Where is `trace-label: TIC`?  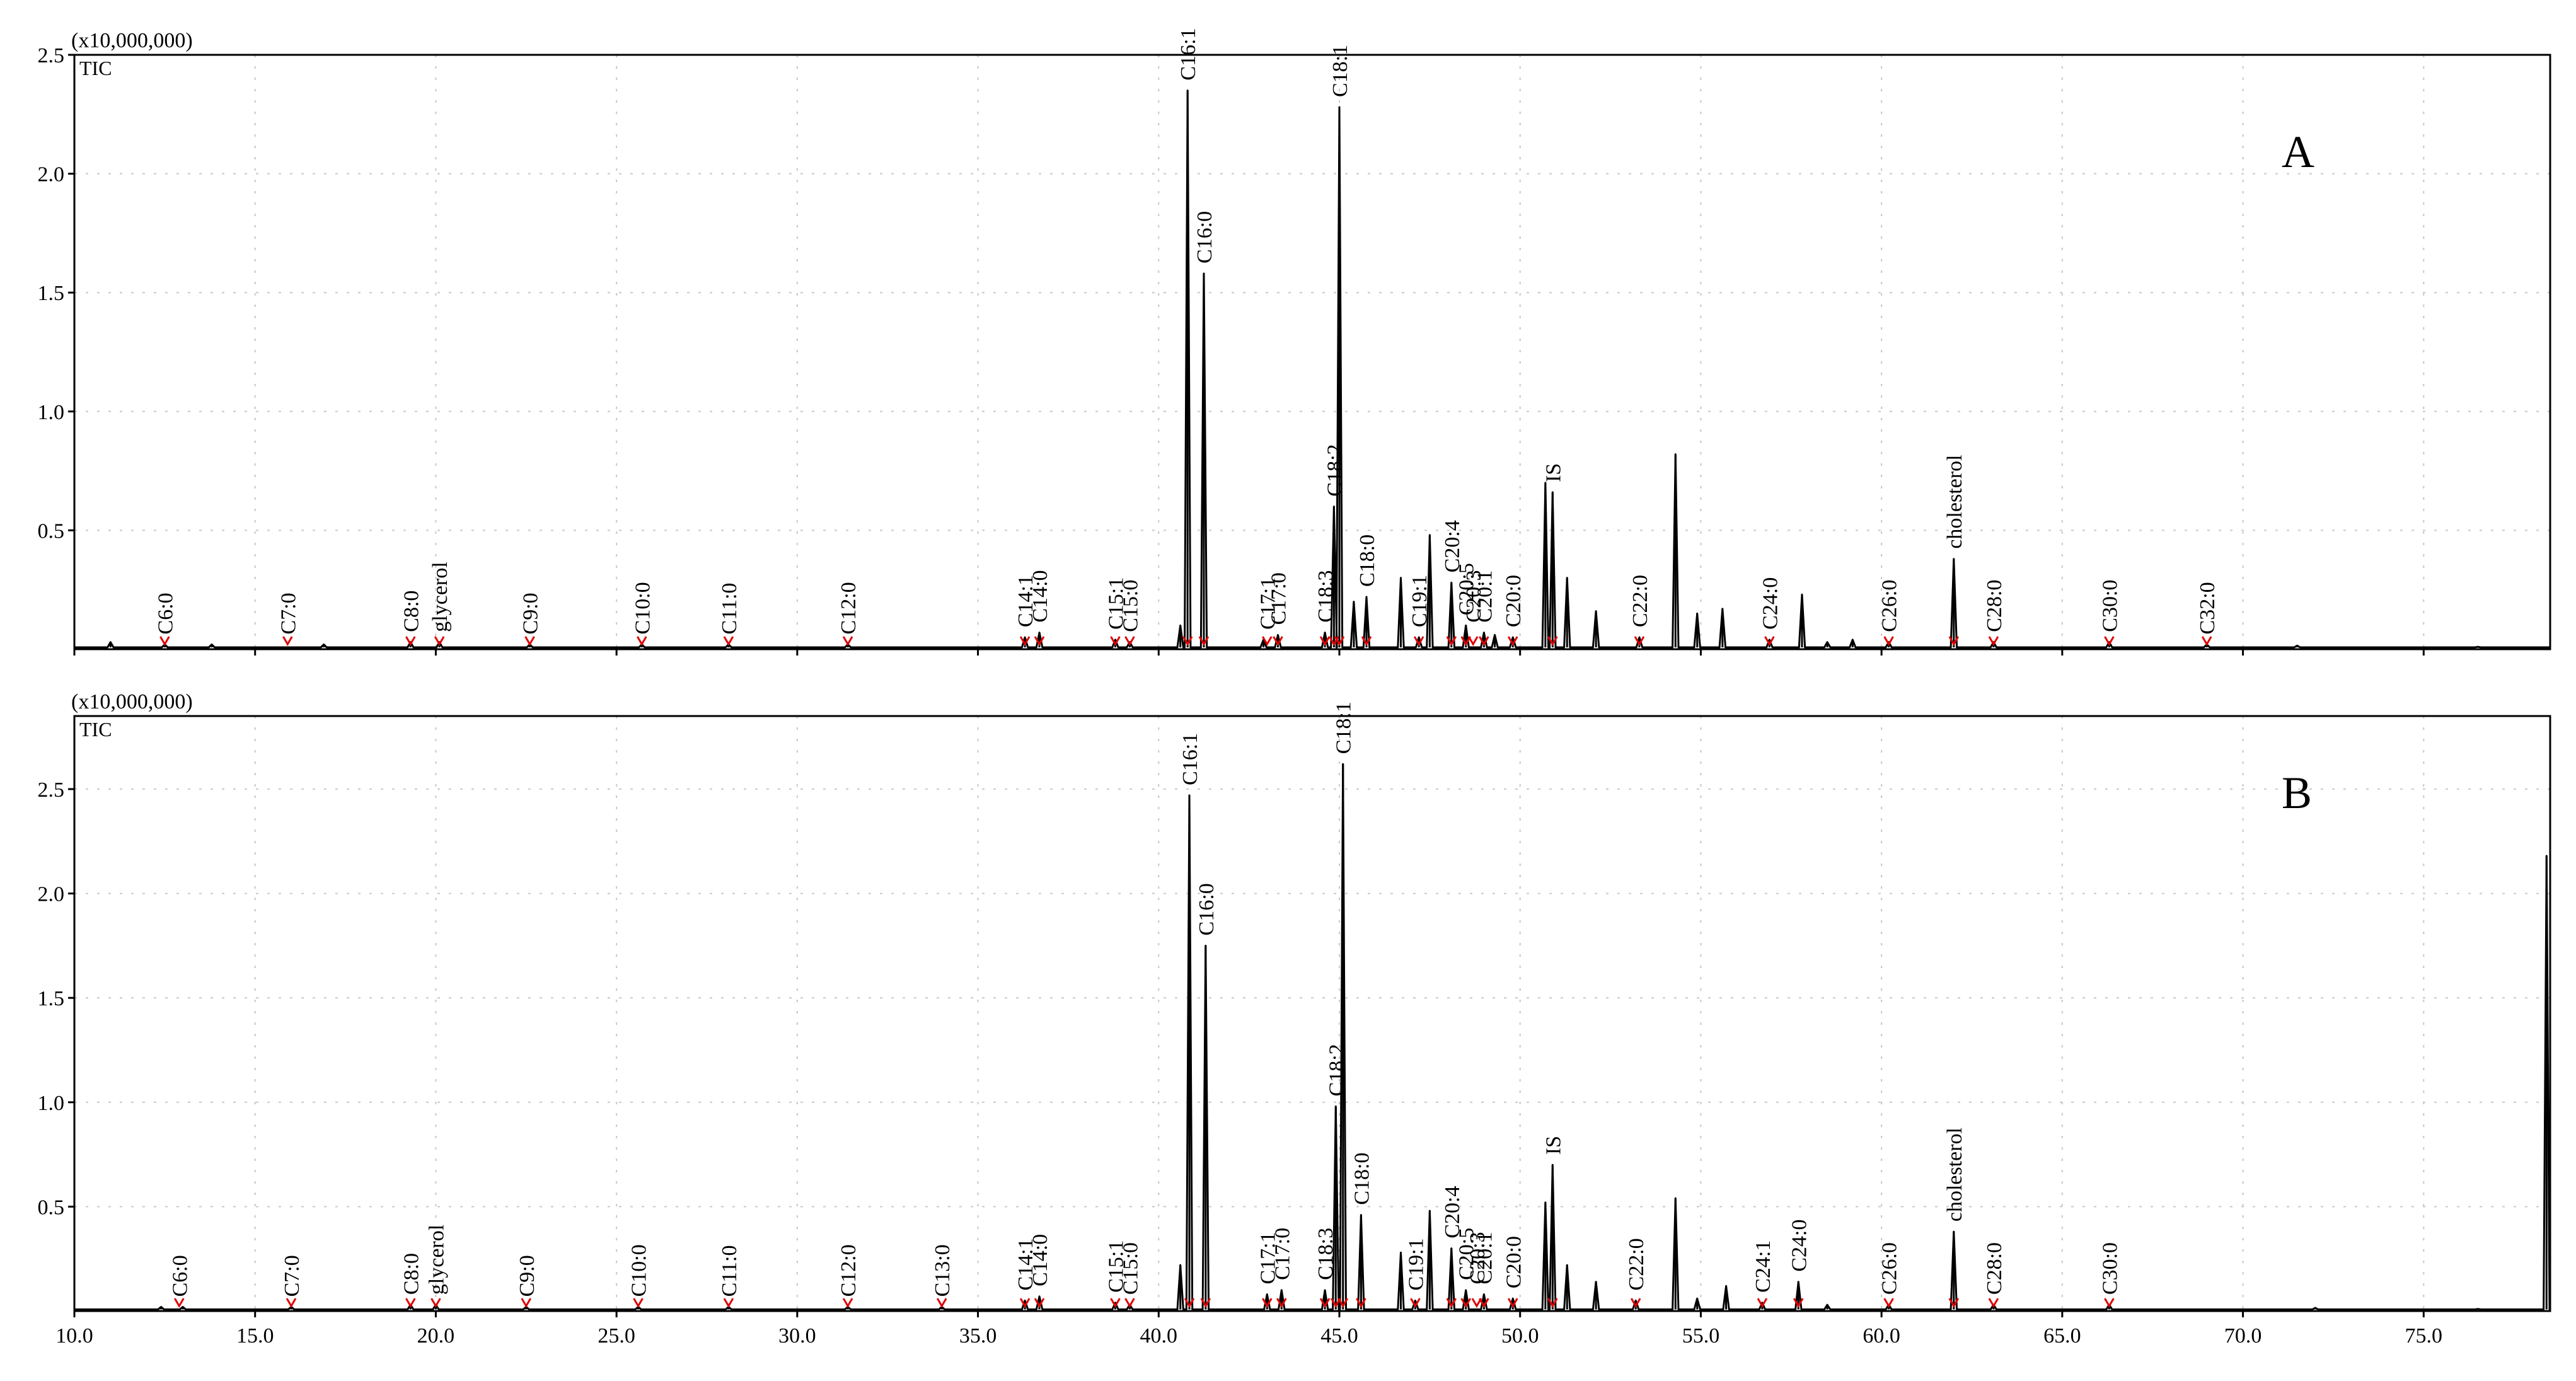
trace-label: TIC is located at coordinates (95, 68).